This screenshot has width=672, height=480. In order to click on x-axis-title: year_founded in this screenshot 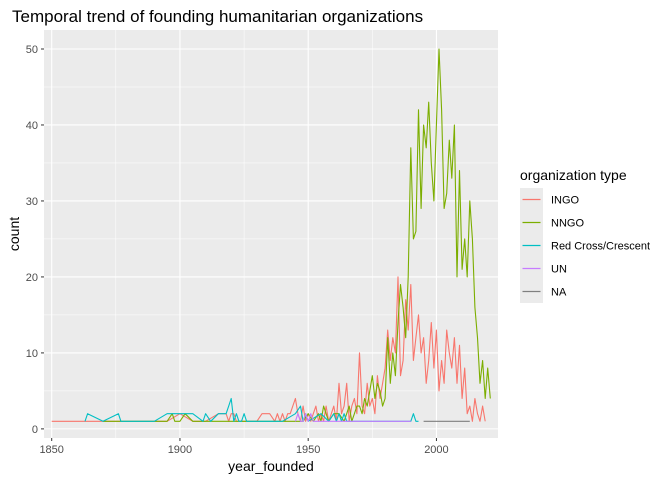, I will do `click(271, 466)`.